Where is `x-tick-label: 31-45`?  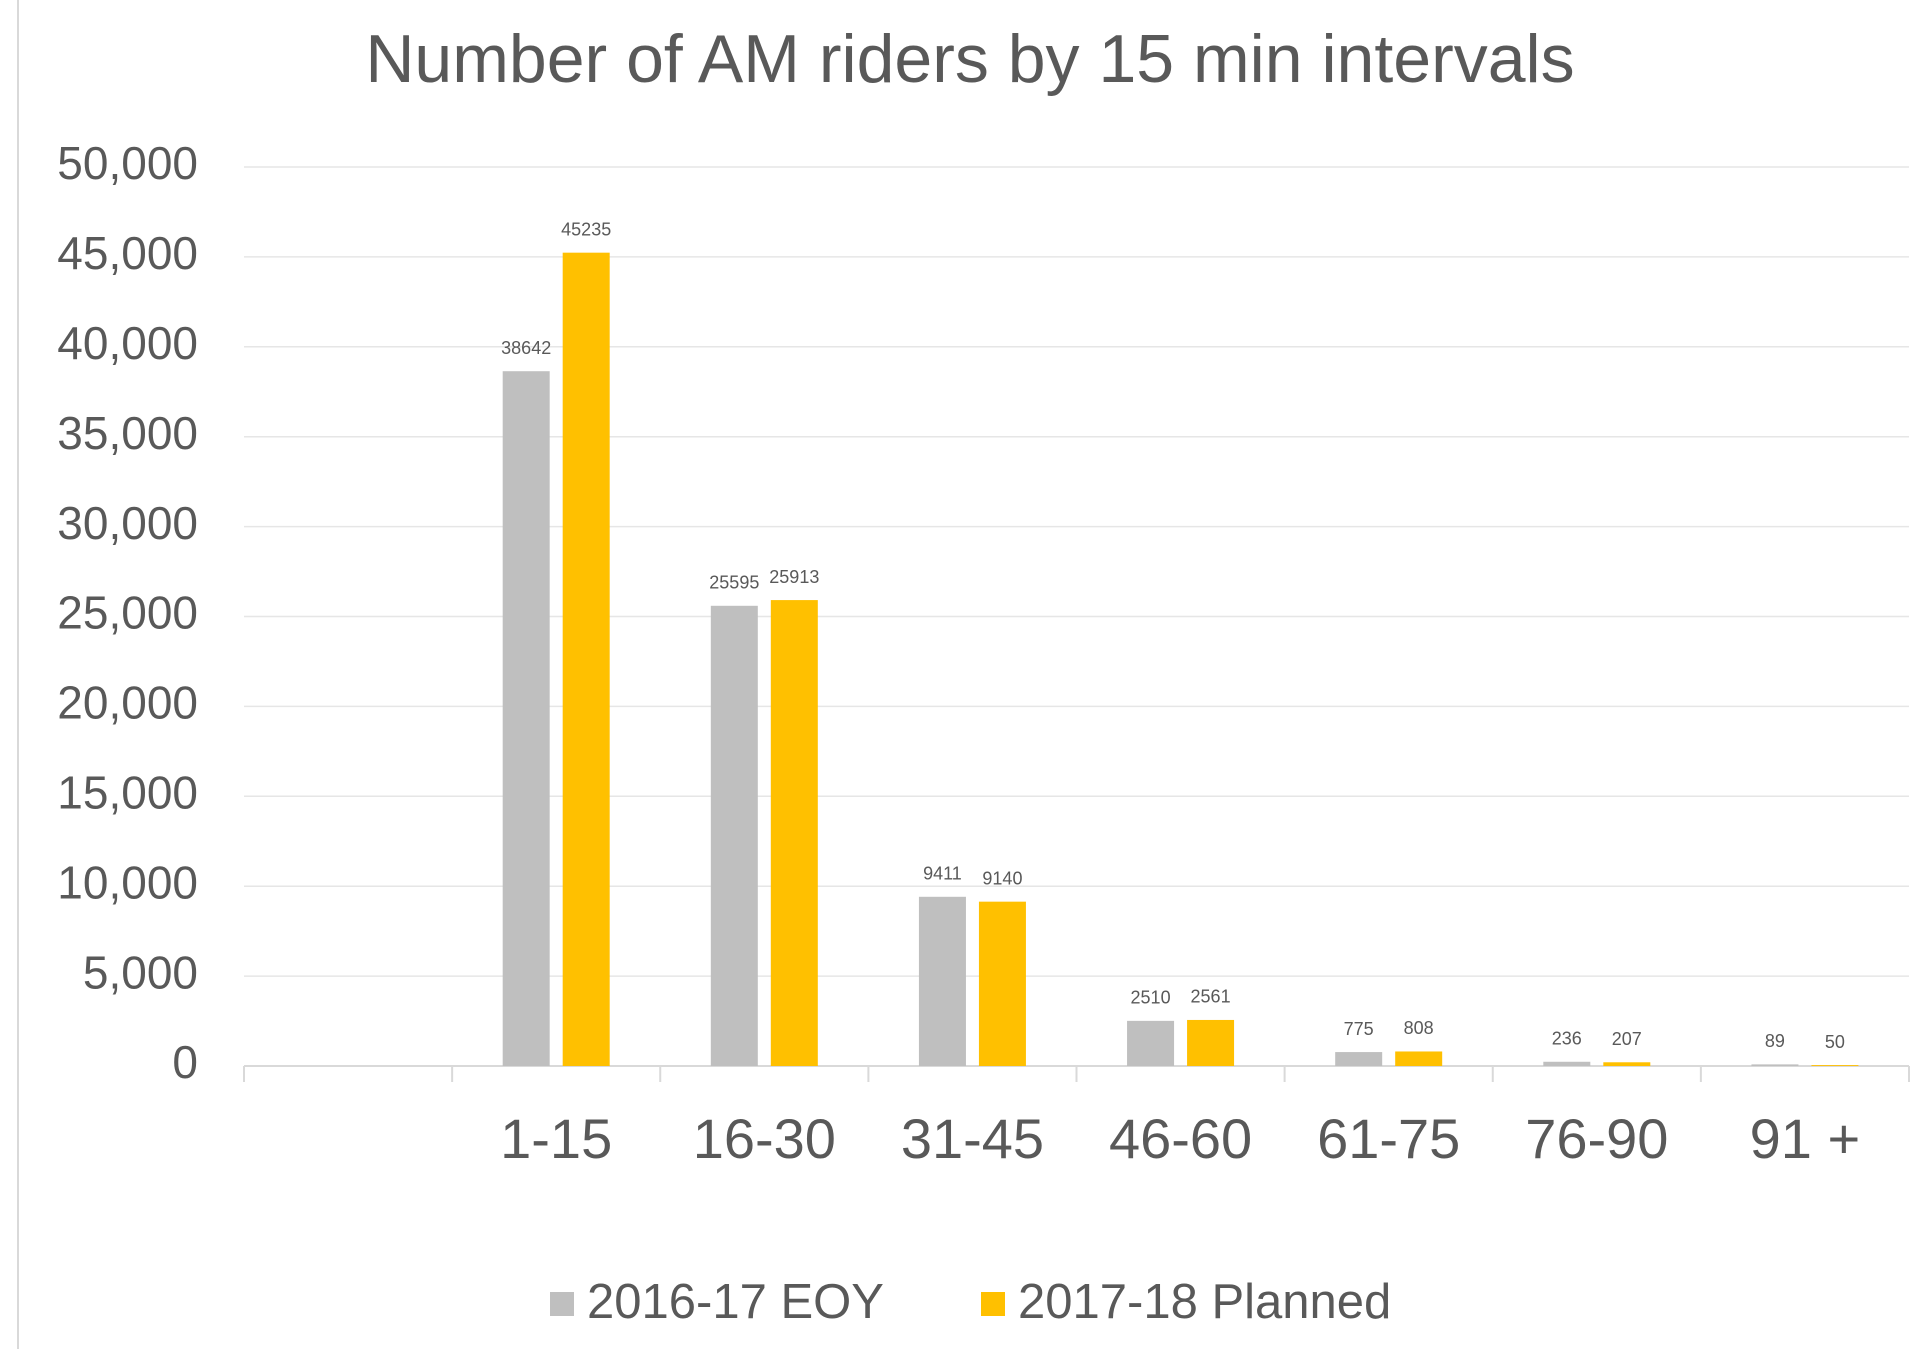 x-tick-label: 31-45 is located at coordinates (972, 1138).